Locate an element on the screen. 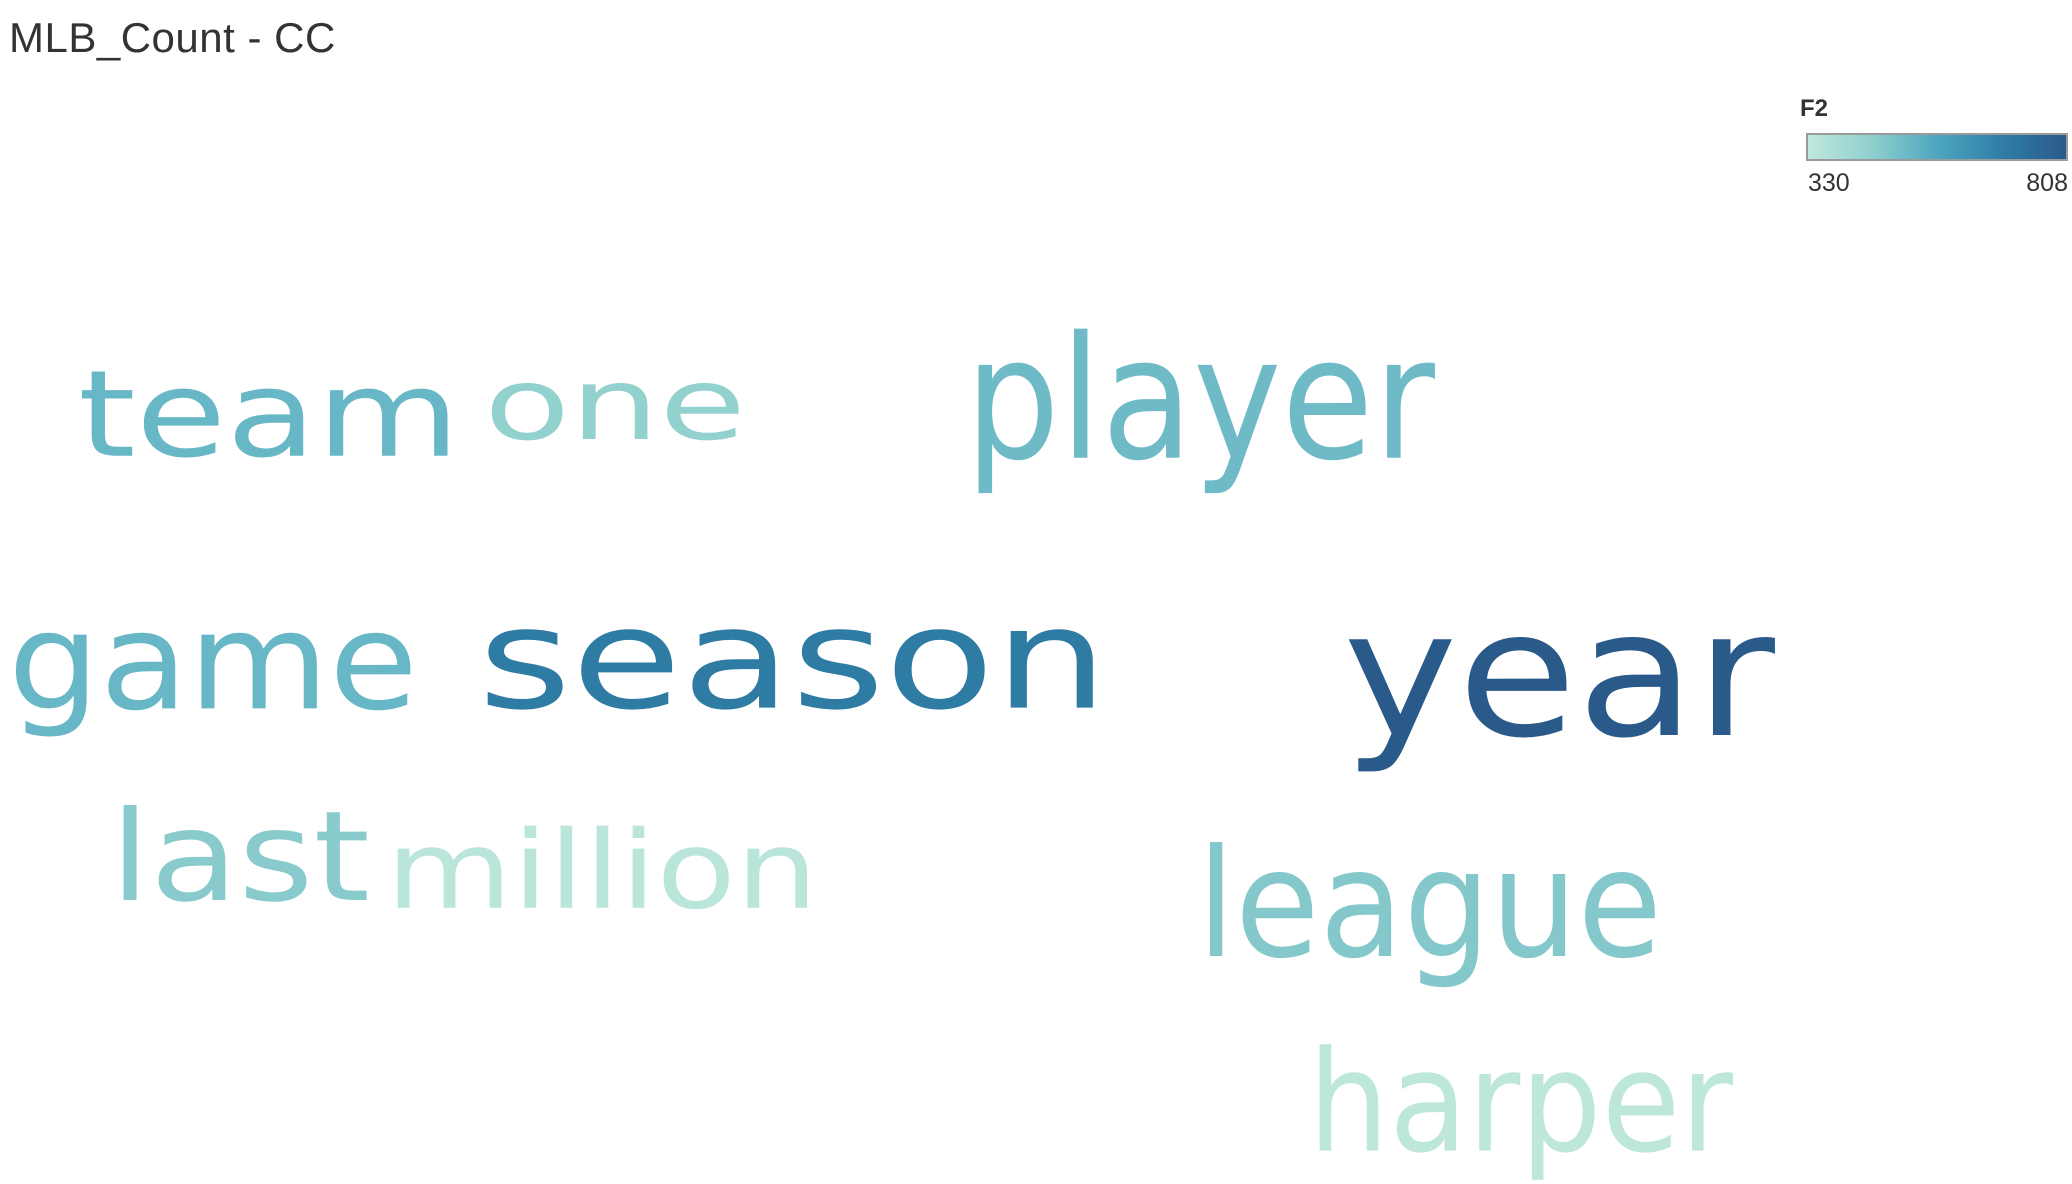 This screenshot has height=1184, width=2072. legend-title: F2 is located at coordinates (1814, 108).